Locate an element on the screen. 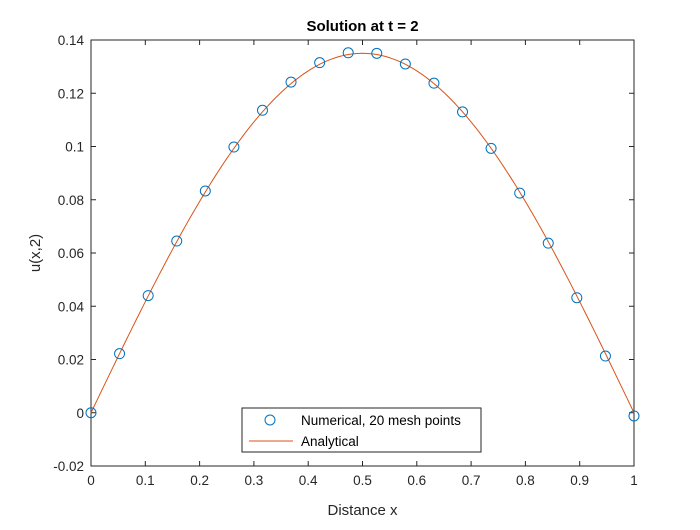 This screenshot has height=530, width=700. y-tick-label: 0.1 is located at coordinates (74, 147).